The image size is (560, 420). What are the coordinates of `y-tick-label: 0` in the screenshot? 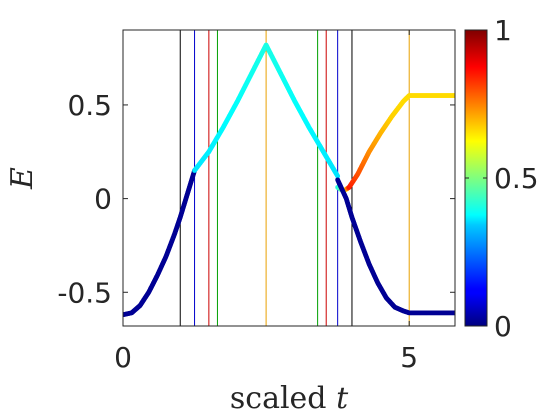 It's located at (103, 199).